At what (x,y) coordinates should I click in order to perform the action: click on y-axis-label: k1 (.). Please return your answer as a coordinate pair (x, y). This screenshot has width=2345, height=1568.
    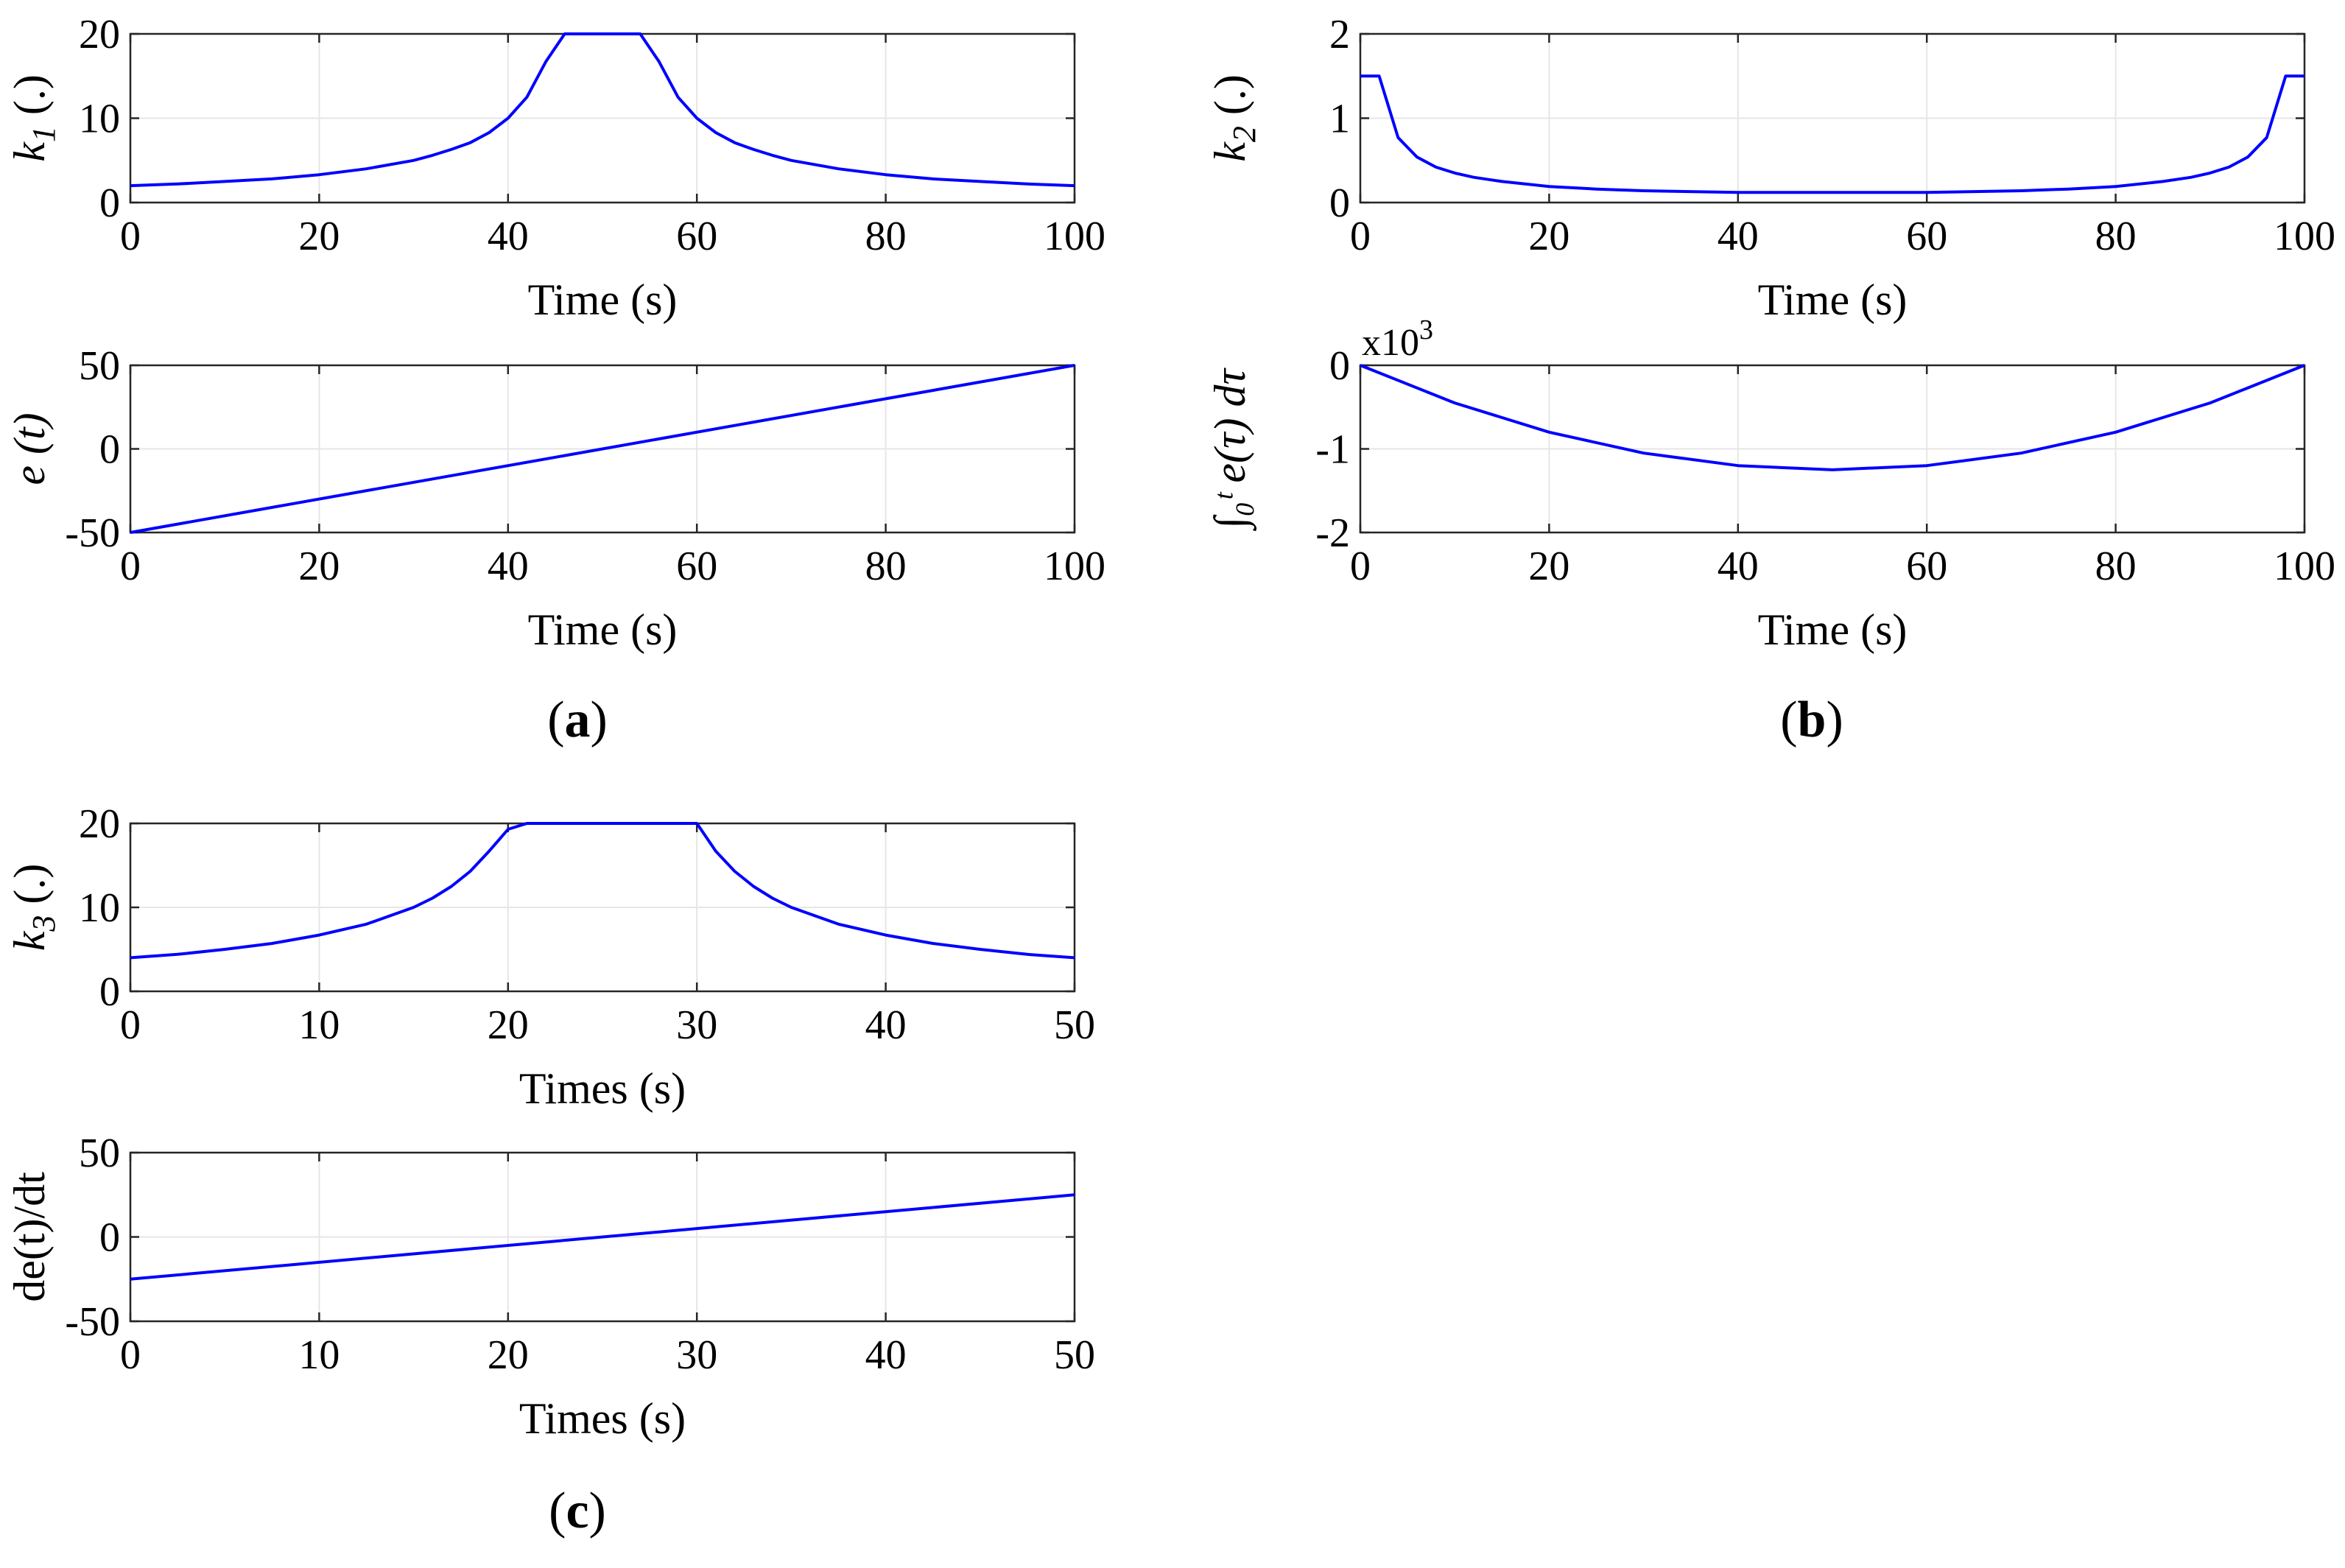
    Looking at the image, I should click on (33, 118).